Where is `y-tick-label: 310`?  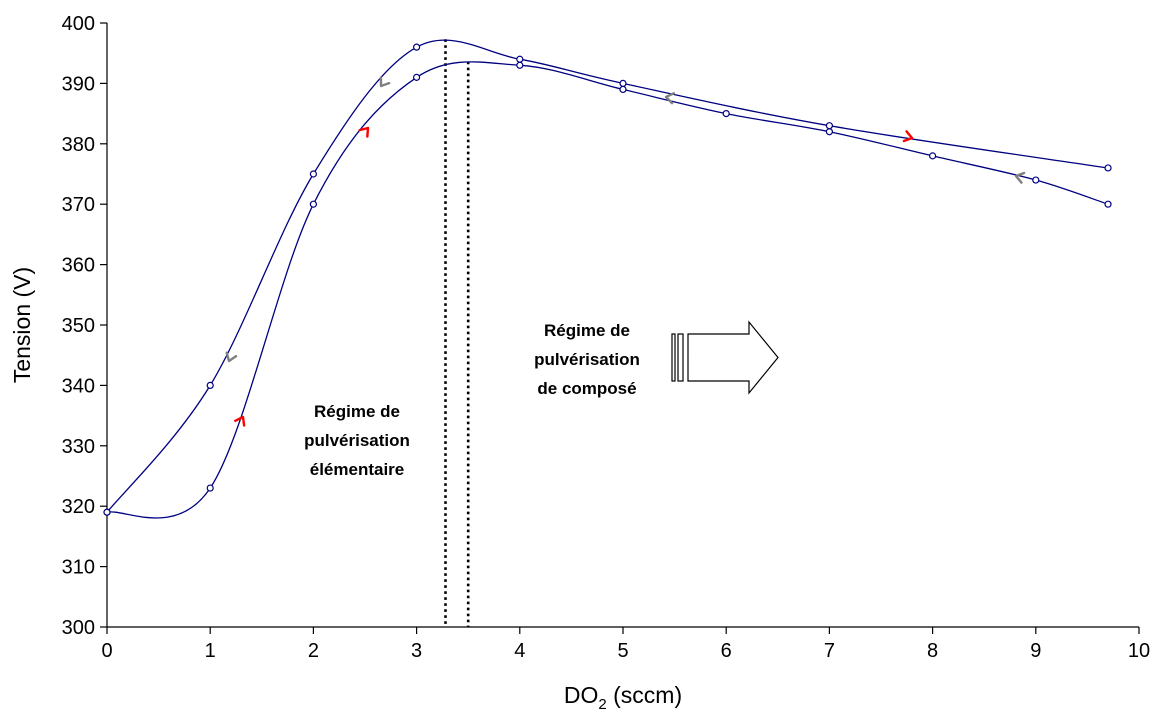 y-tick-label: 310 is located at coordinates (78, 568).